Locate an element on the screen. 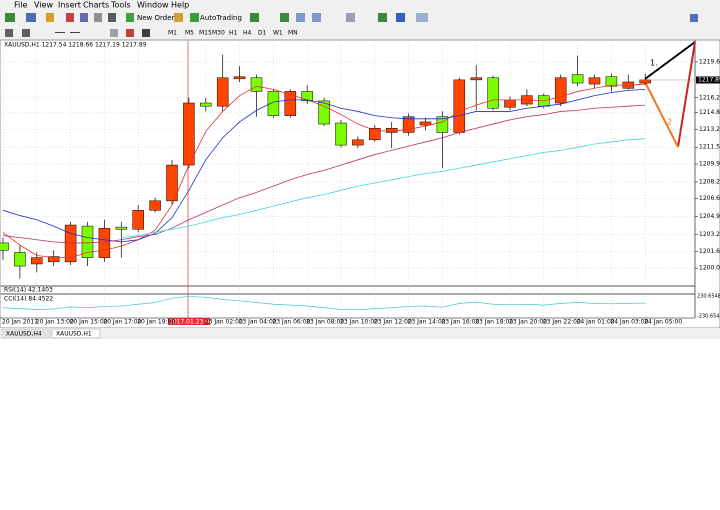  y-tick-label: 1209.90 is located at coordinates (709, 164).